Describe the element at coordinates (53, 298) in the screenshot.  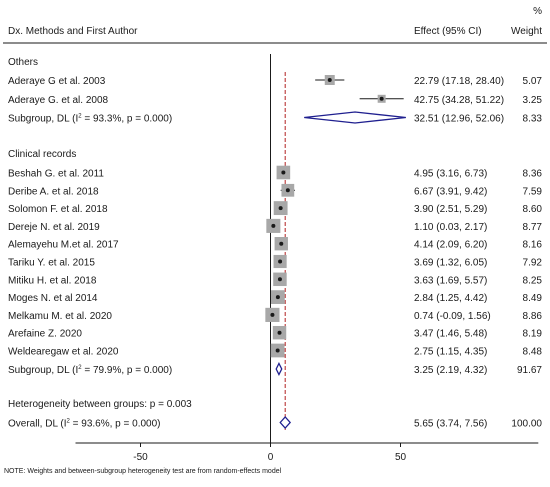
I see `study-label: Moges N. et al 2014` at that location.